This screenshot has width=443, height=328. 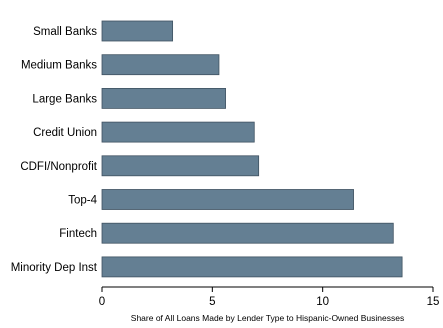 What do you see at coordinates (269, 297) in the screenshot?
I see `x-axis-ticks: 0 5 10 15` at bounding box center [269, 297].